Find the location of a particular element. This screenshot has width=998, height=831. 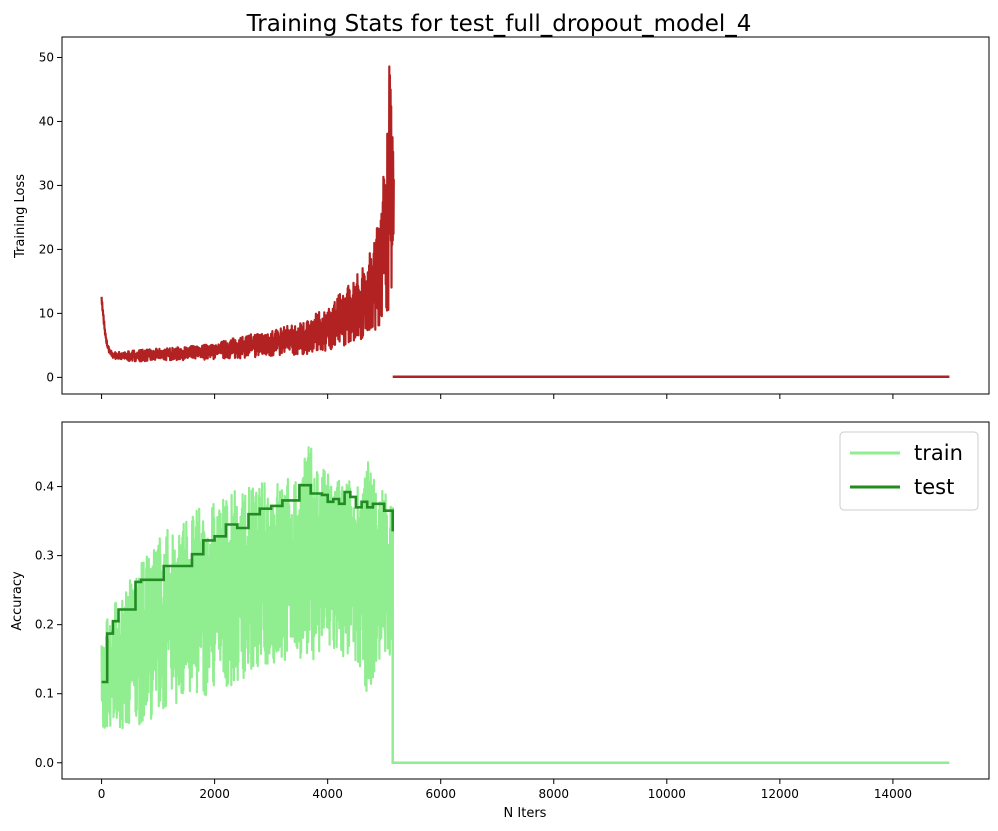

legend-train-label: train is located at coordinates (938, 453).